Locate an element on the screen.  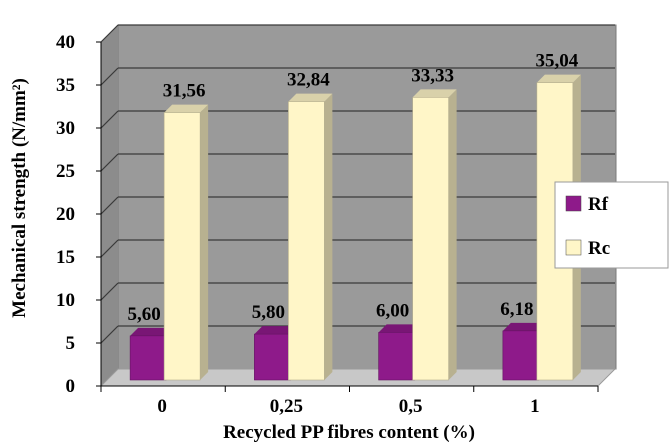
data-label-rc: 33,33 is located at coordinates (432, 75).